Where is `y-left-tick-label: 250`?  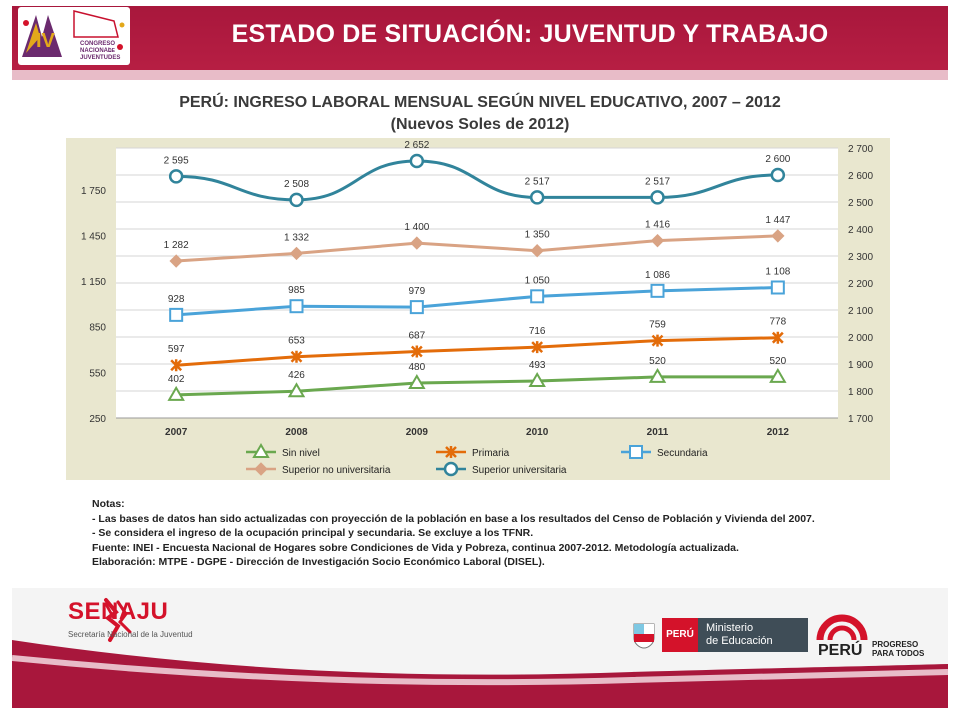 y-left-tick-label: 250 is located at coordinates (97, 419).